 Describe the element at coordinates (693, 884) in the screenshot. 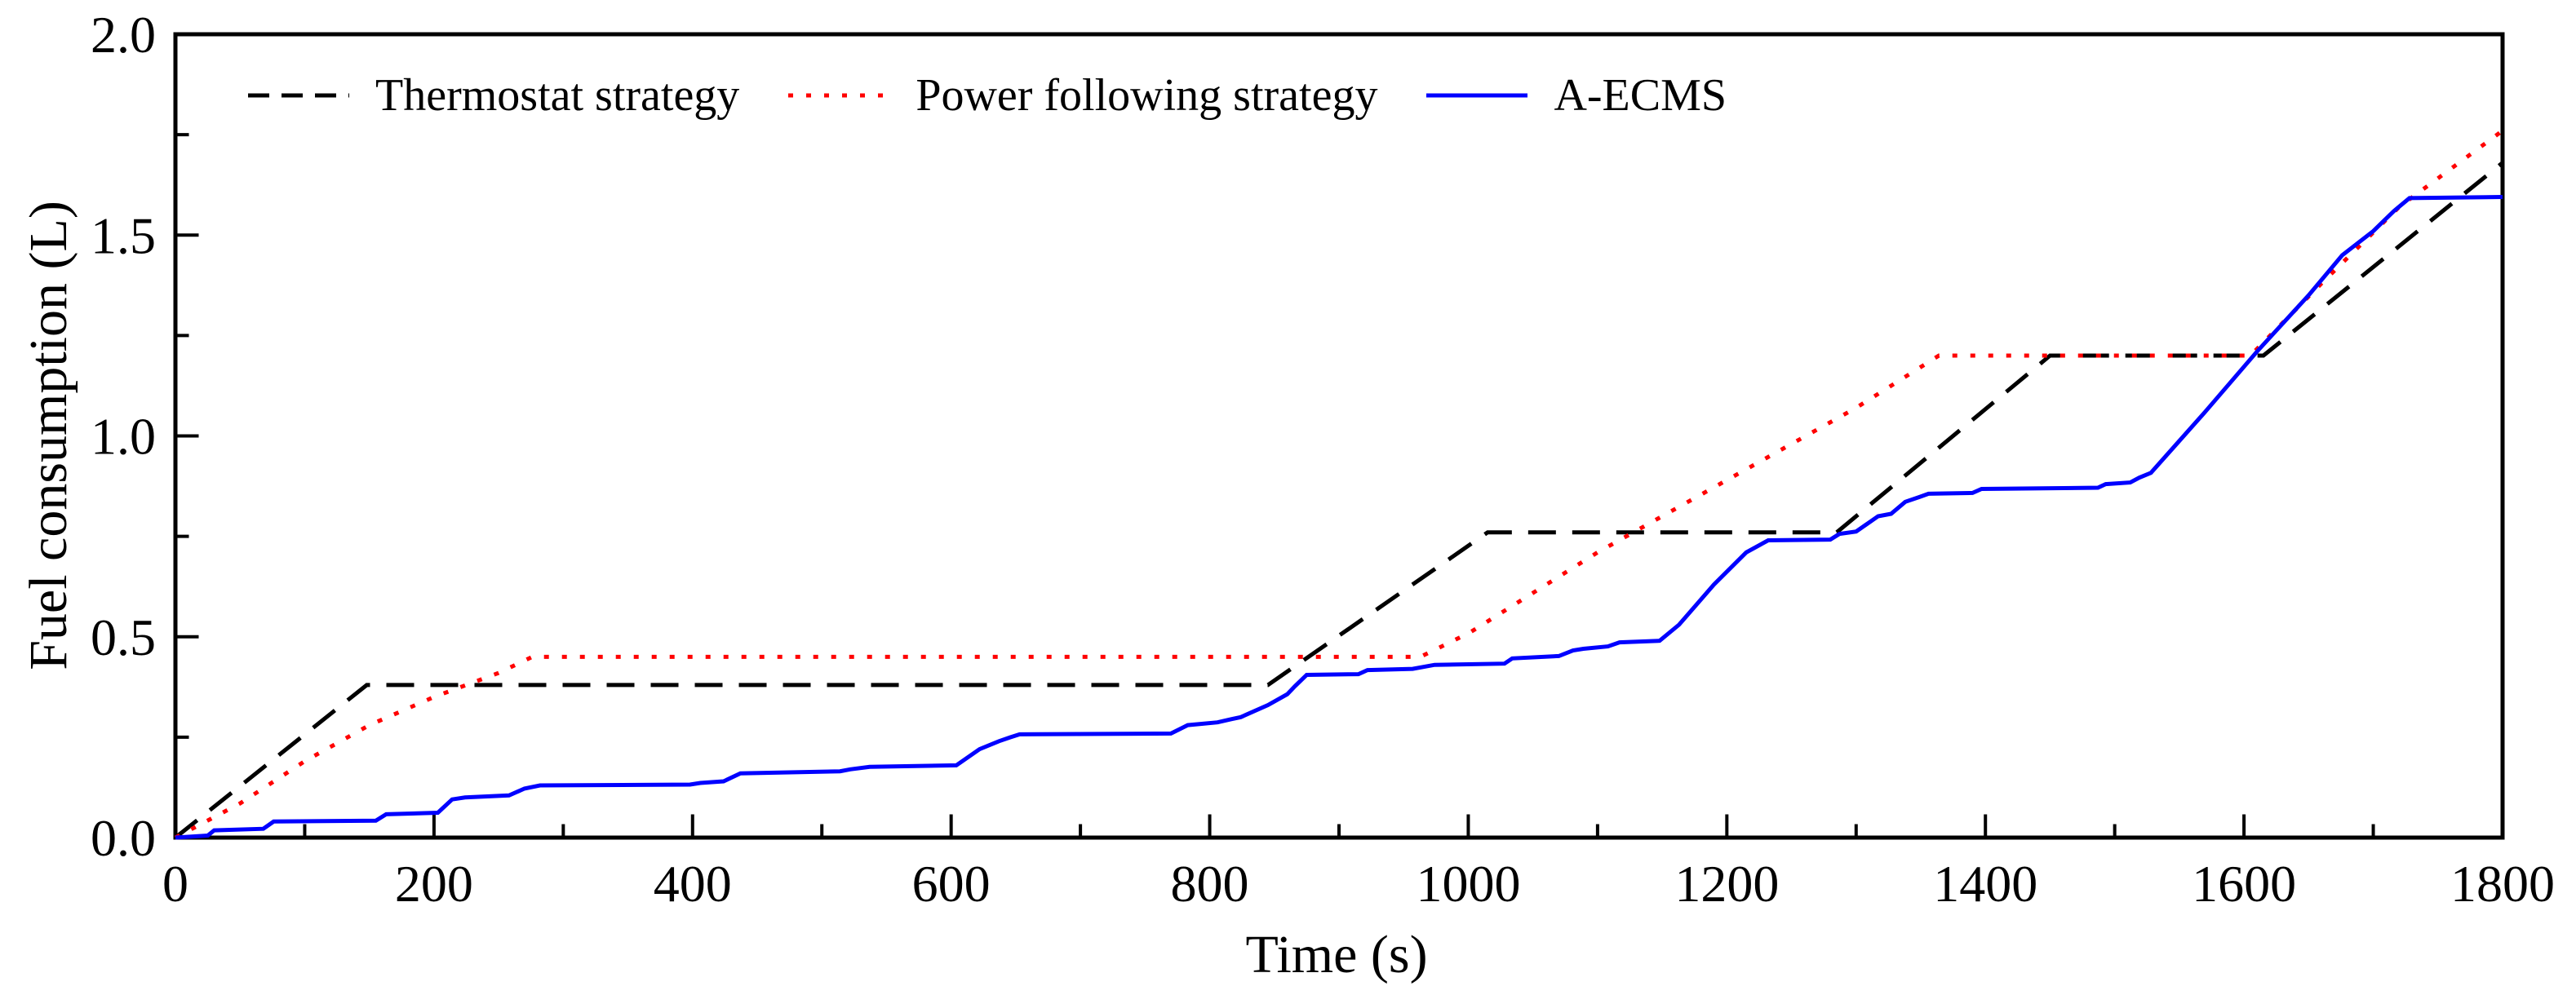

I see `x-tick-label: 400` at that location.